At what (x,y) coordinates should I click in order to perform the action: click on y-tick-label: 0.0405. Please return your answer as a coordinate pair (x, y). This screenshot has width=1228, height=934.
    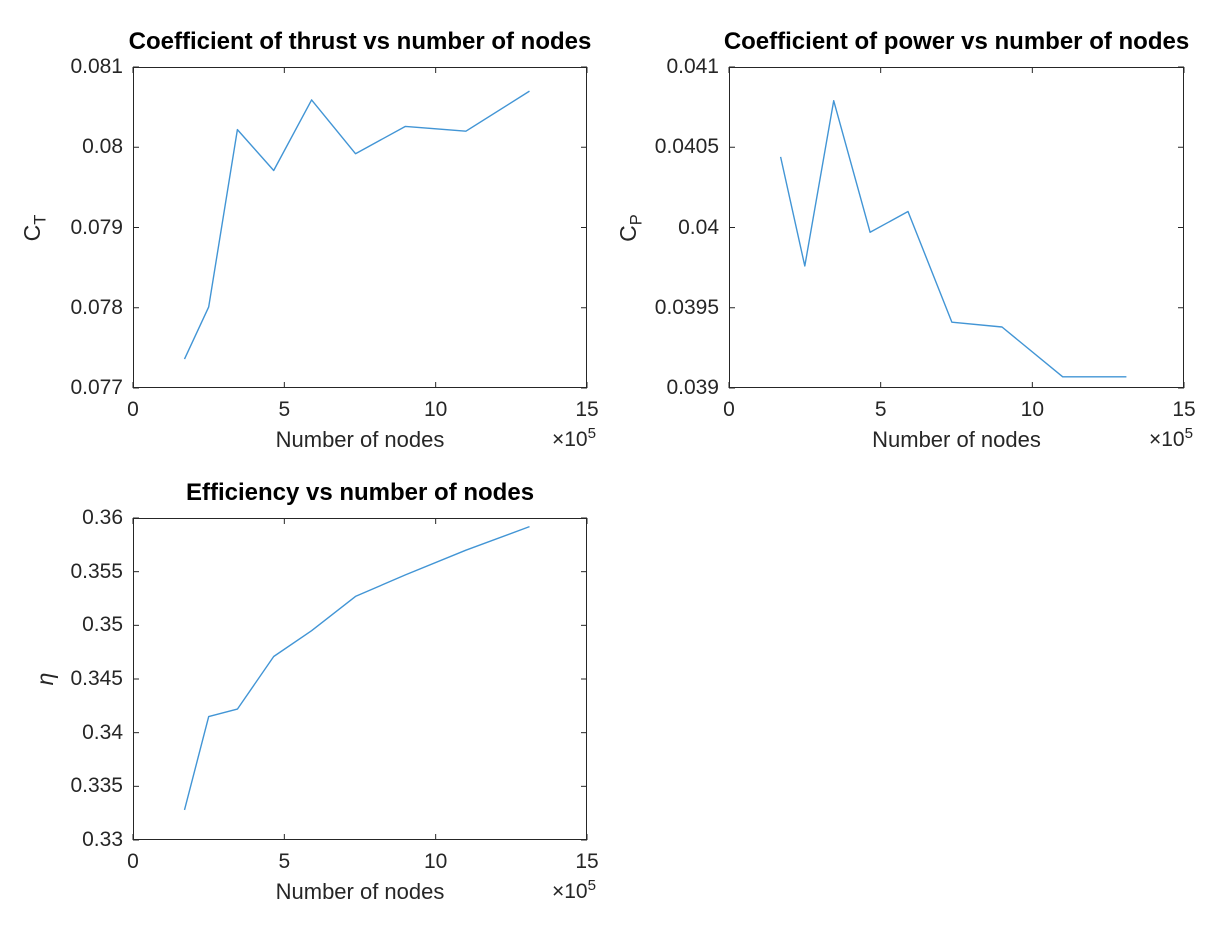
    Looking at the image, I should click on (686, 147).